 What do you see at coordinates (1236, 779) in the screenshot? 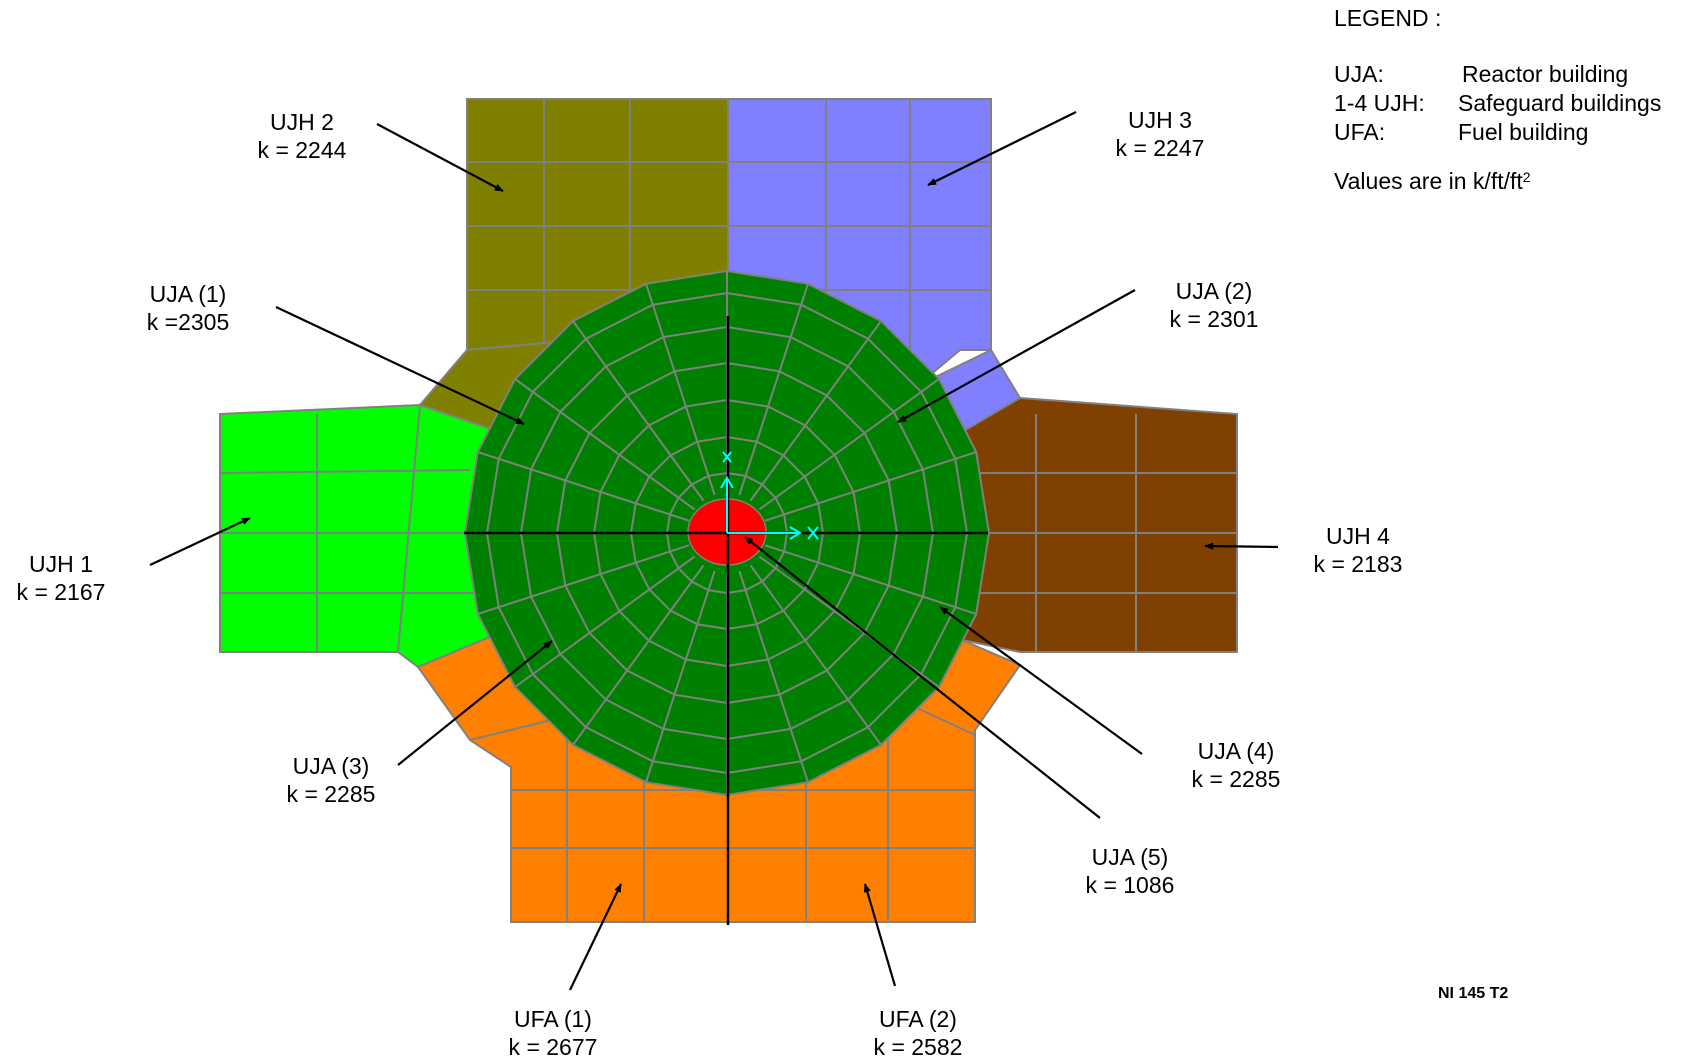
I see `label-uja-4-k: k = 2285` at bounding box center [1236, 779].